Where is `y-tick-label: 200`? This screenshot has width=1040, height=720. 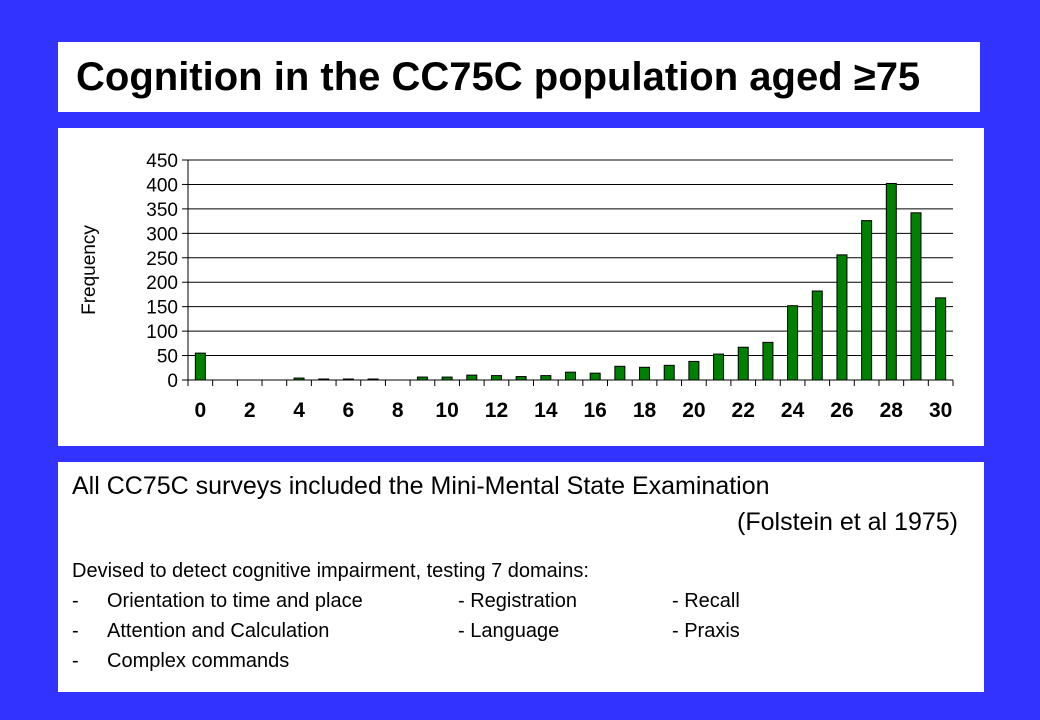 y-tick-label: 200 is located at coordinates (162, 283).